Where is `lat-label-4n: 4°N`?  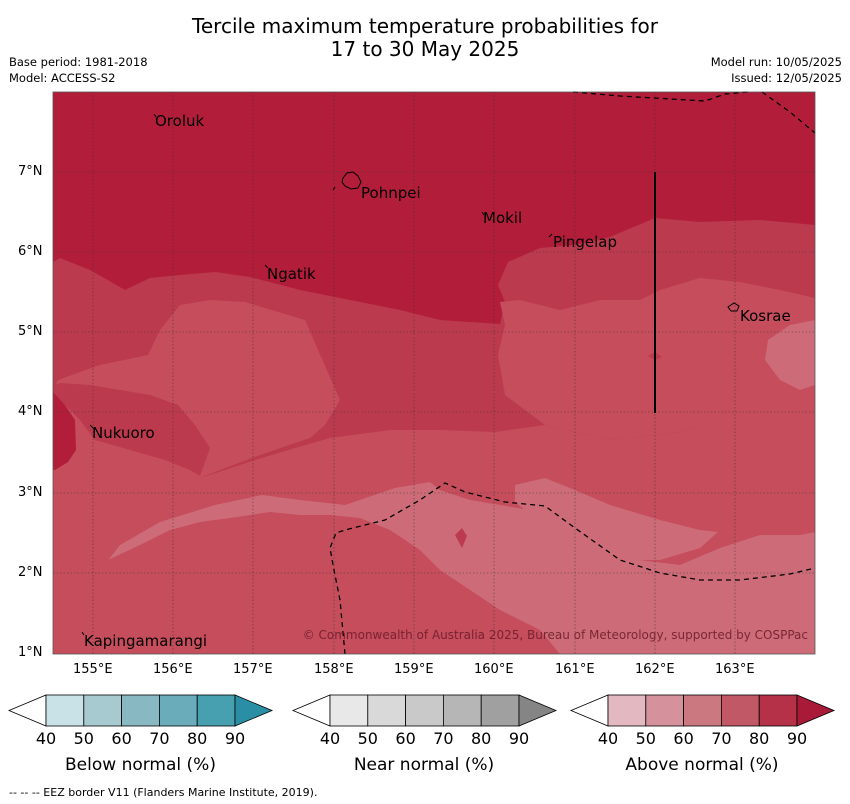 lat-label-4n: 4°N is located at coordinates (30, 411).